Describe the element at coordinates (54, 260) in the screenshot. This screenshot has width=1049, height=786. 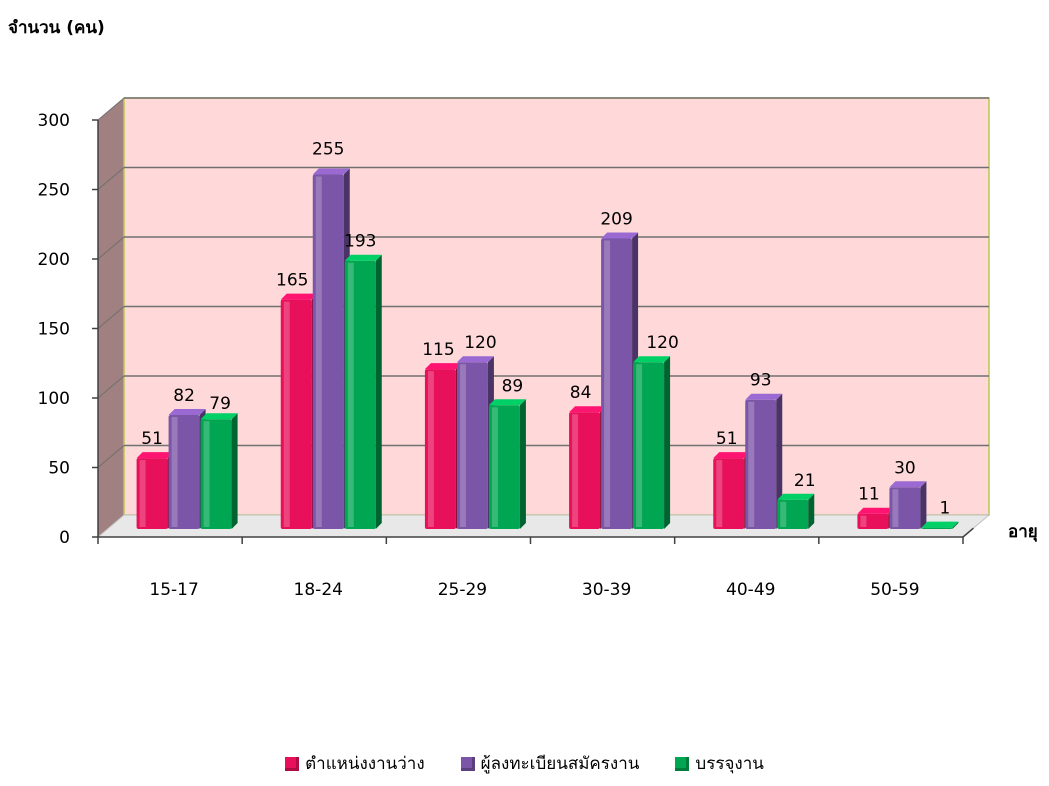
I see `y-tick-label: 200` at that location.